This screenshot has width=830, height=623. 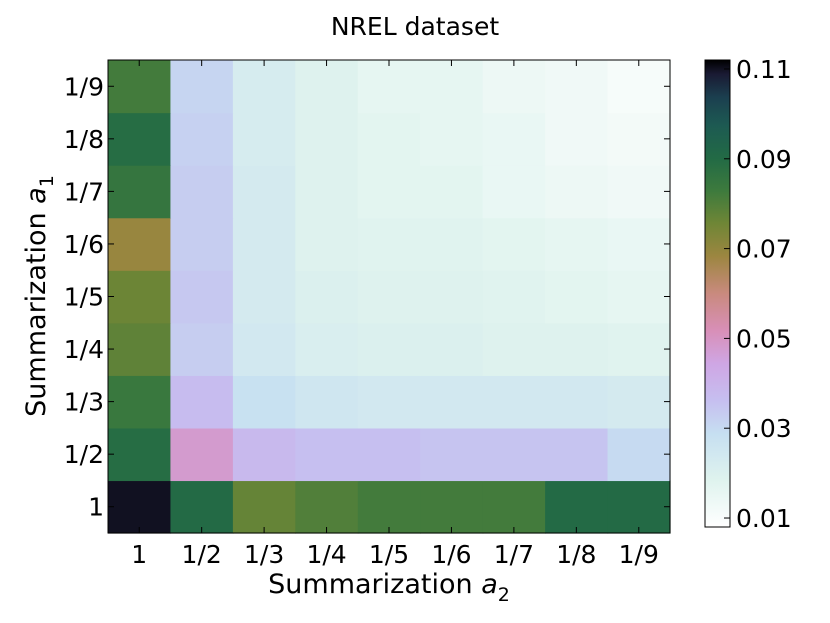 What do you see at coordinates (764, 249) in the screenshot?
I see `colorbar-tick-label: 0.07` at bounding box center [764, 249].